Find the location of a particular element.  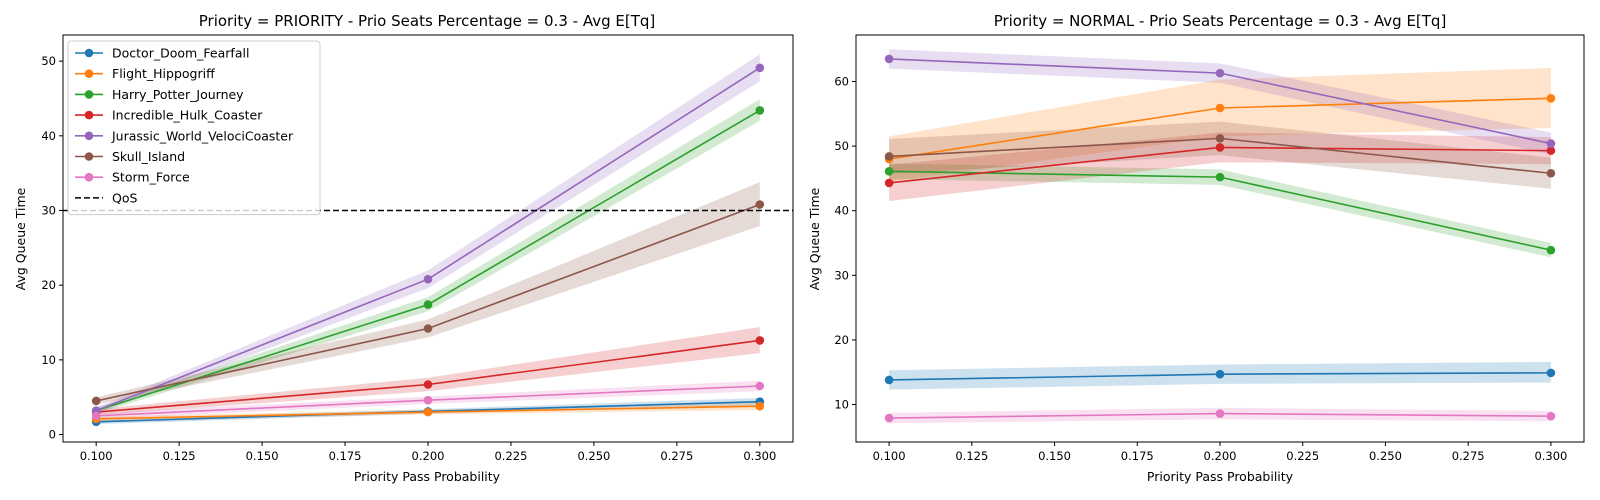

left-x-tick-label: 0.175 is located at coordinates (345, 456).